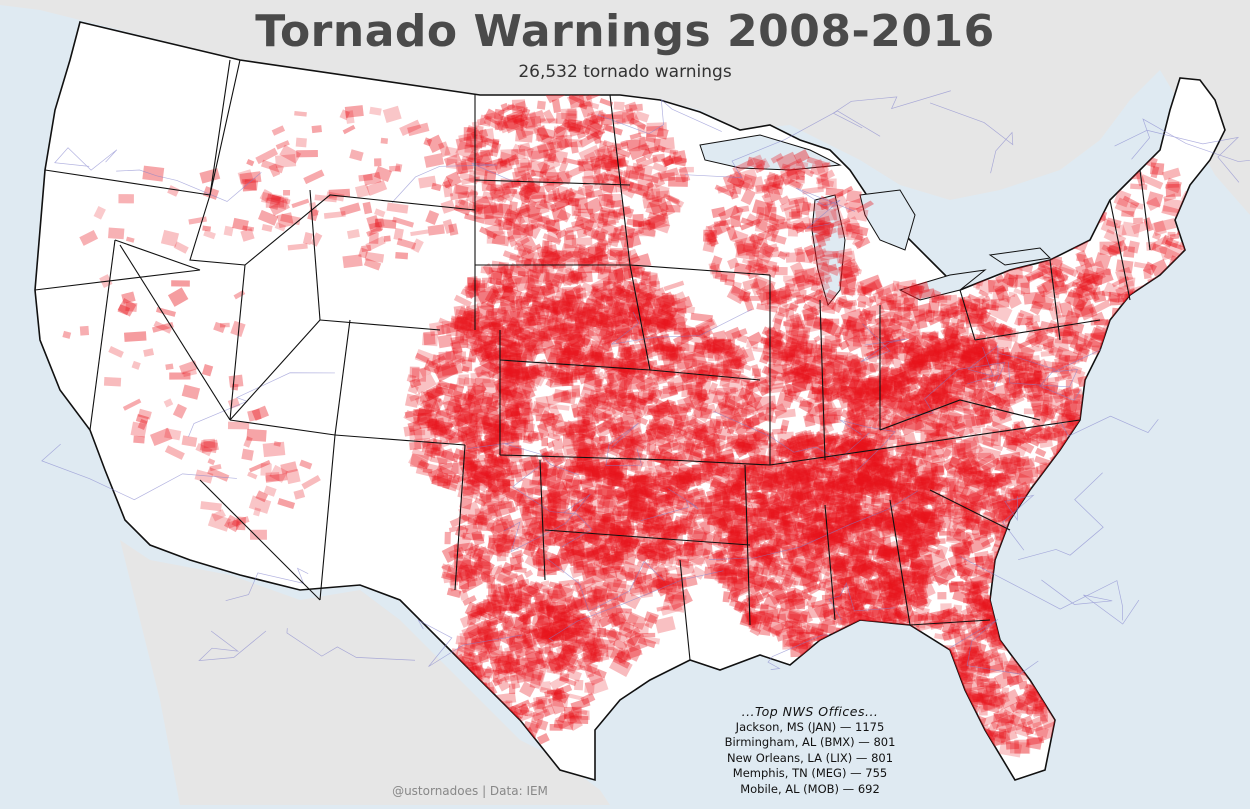 This screenshot has width=1250, height=809. Describe the element at coordinates (1020, 256) in the screenshot. I see `lake-ontario` at that location.